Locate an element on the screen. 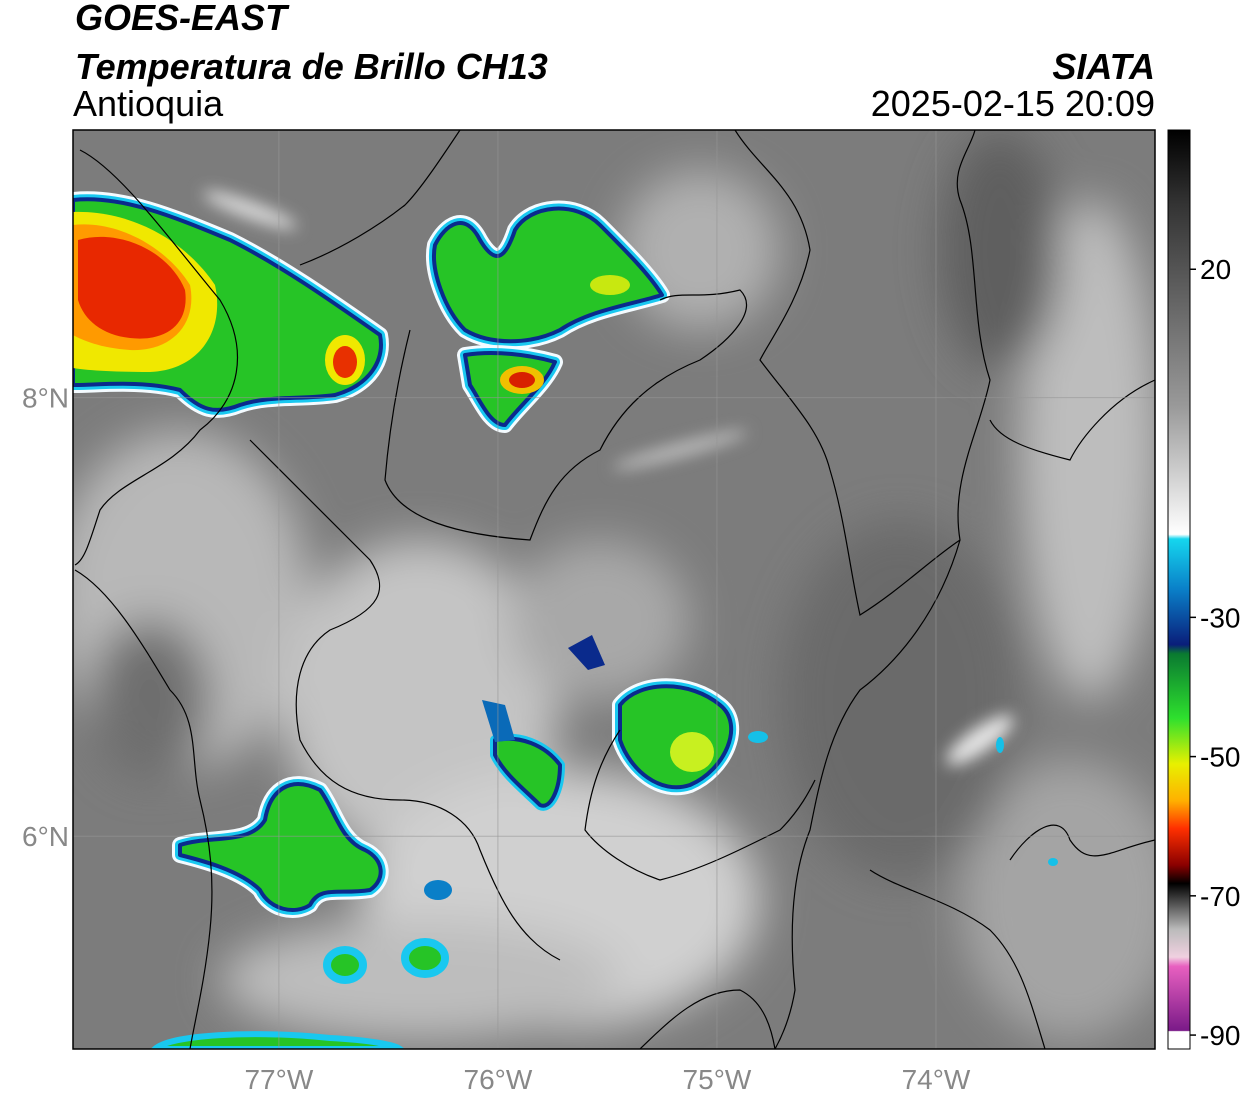 The image size is (1252, 1099). source: SIATA is located at coordinates (1103, 66).